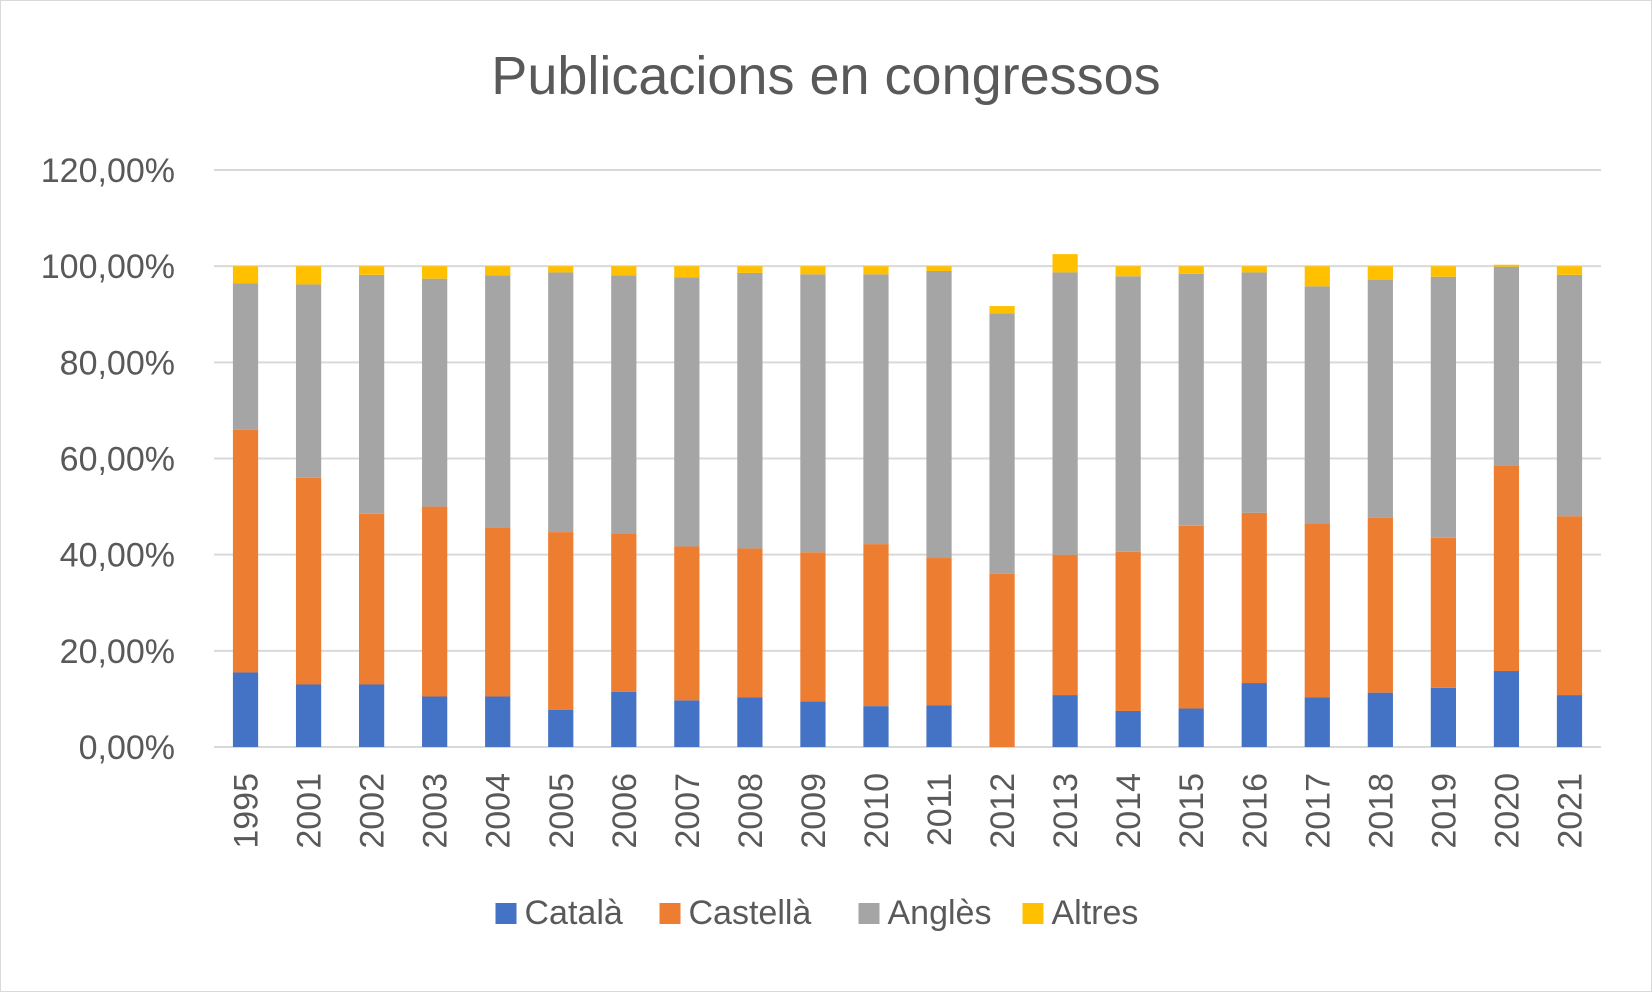 The height and width of the screenshot is (996, 1652). What do you see at coordinates (435, 392) in the screenshot?
I see `bar-segment-anglès-2003` at bounding box center [435, 392].